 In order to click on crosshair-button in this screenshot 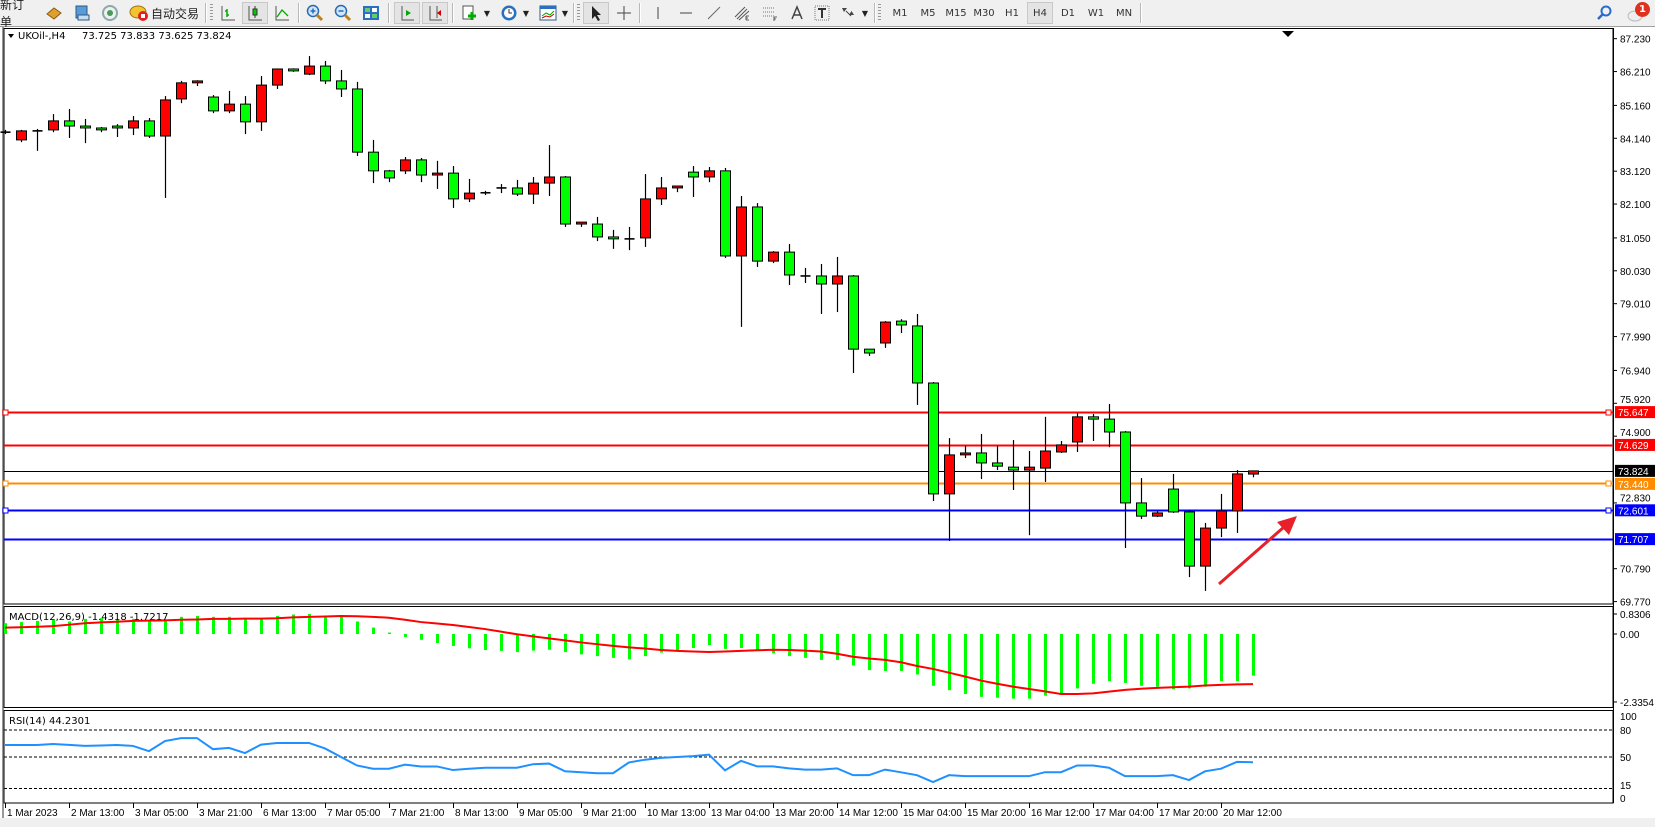, I will do `click(624, 13)`.